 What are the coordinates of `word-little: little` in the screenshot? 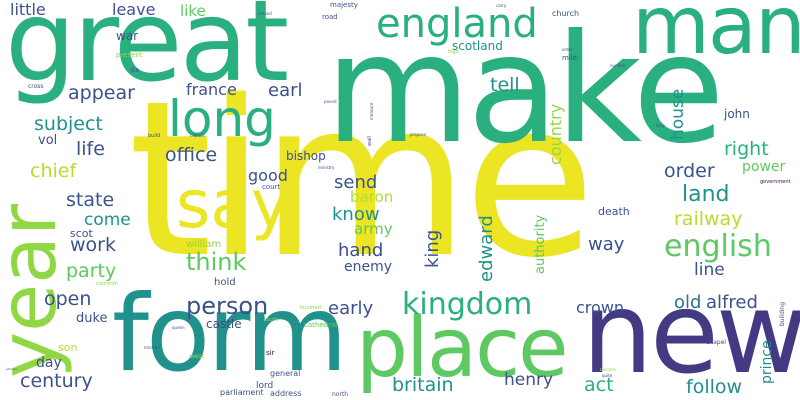 It's located at (28, 9).